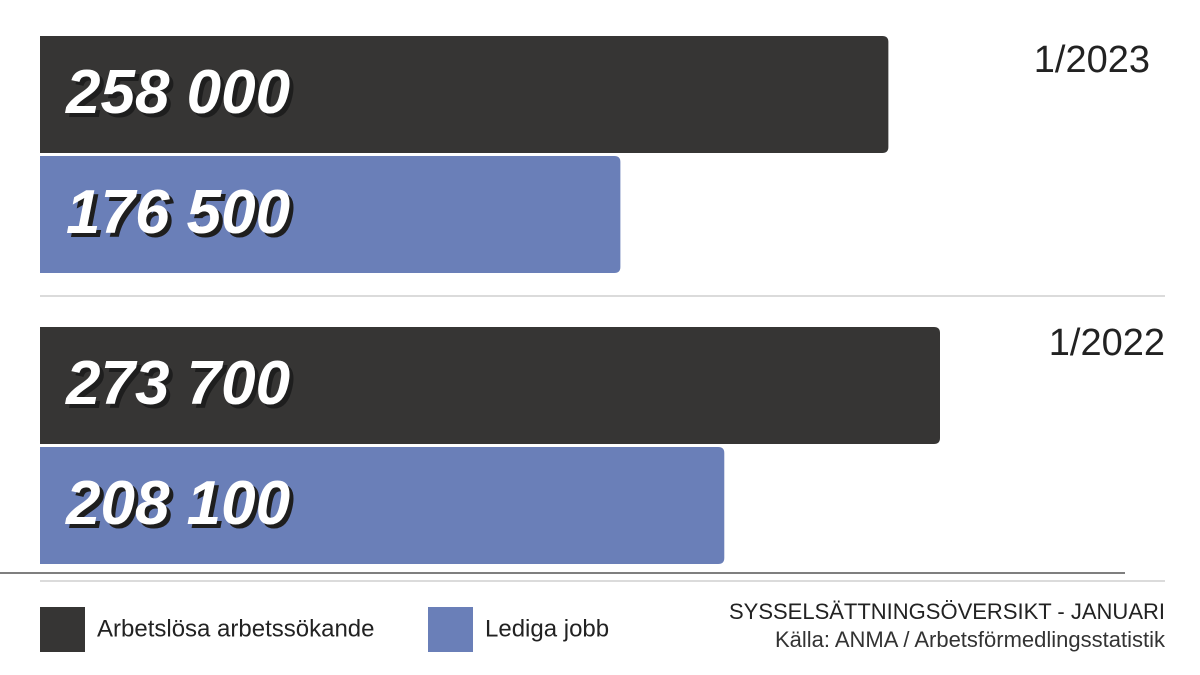 The image size is (1200, 675). What do you see at coordinates (947, 611) in the screenshot?
I see `chart-title: SYSSELSÄTTNINGSÖVERSIKT - JANUARI` at bounding box center [947, 611].